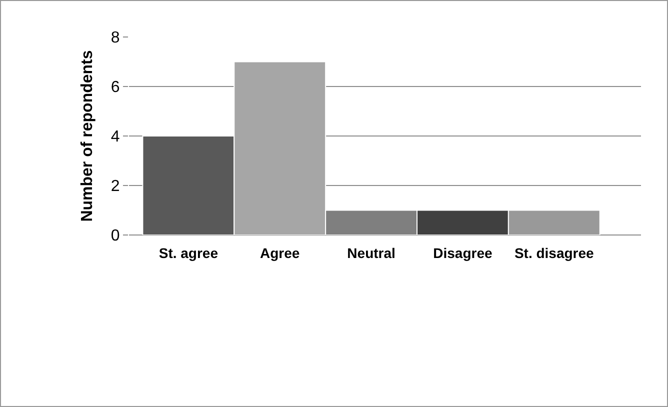 This screenshot has width=668, height=407. What do you see at coordinates (188, 253) in the screenshot?
I see `x-tick-label: St. agree` at bounding box center [188, 253].